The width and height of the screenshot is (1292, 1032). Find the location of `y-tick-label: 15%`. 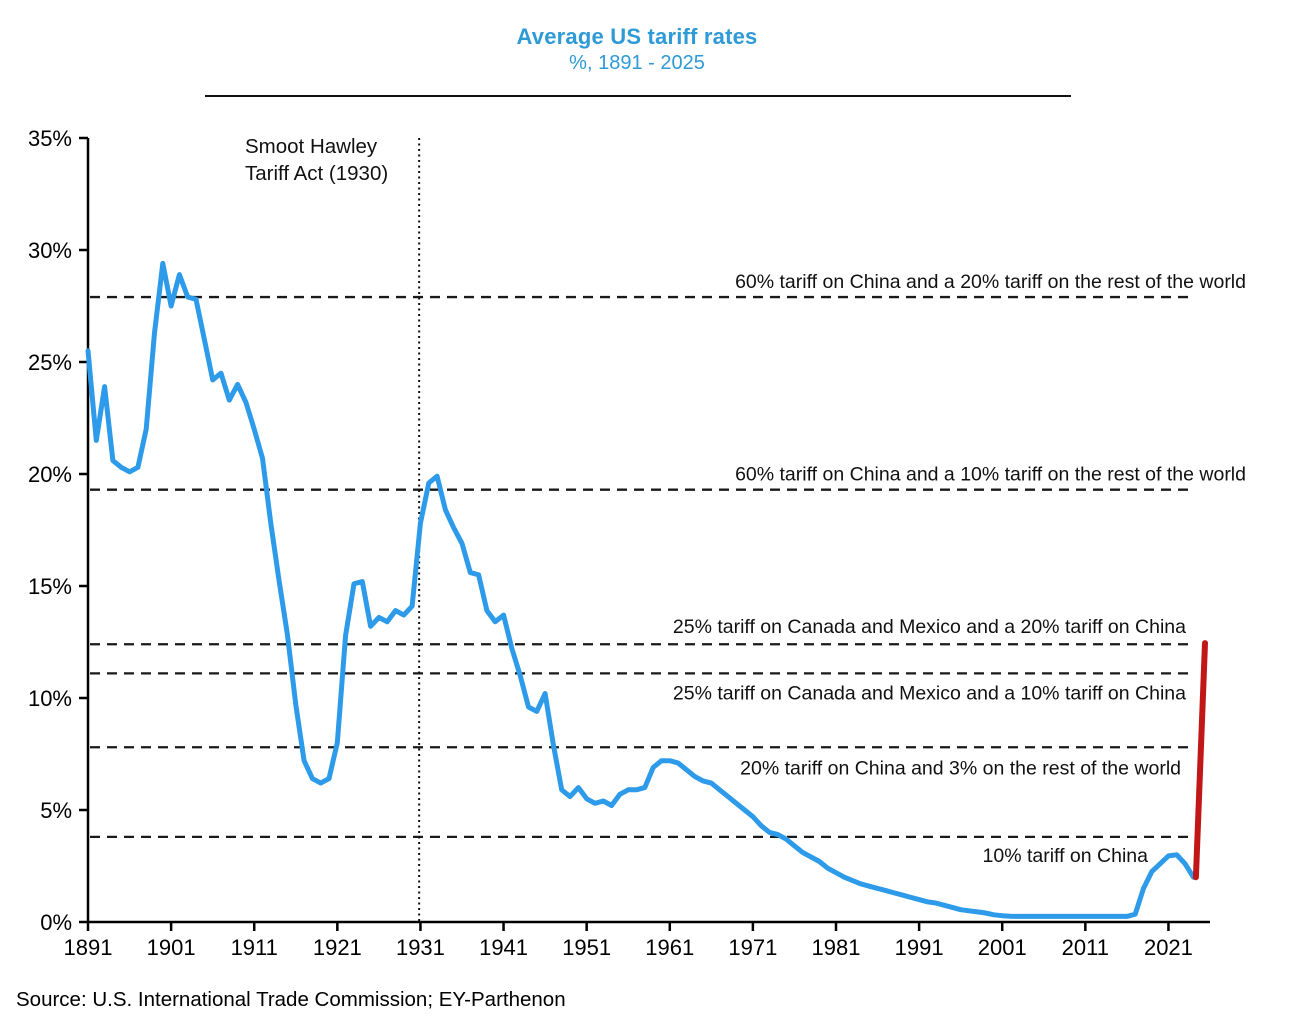

y-tick-label: 15% is located at coordinates (50, 586).